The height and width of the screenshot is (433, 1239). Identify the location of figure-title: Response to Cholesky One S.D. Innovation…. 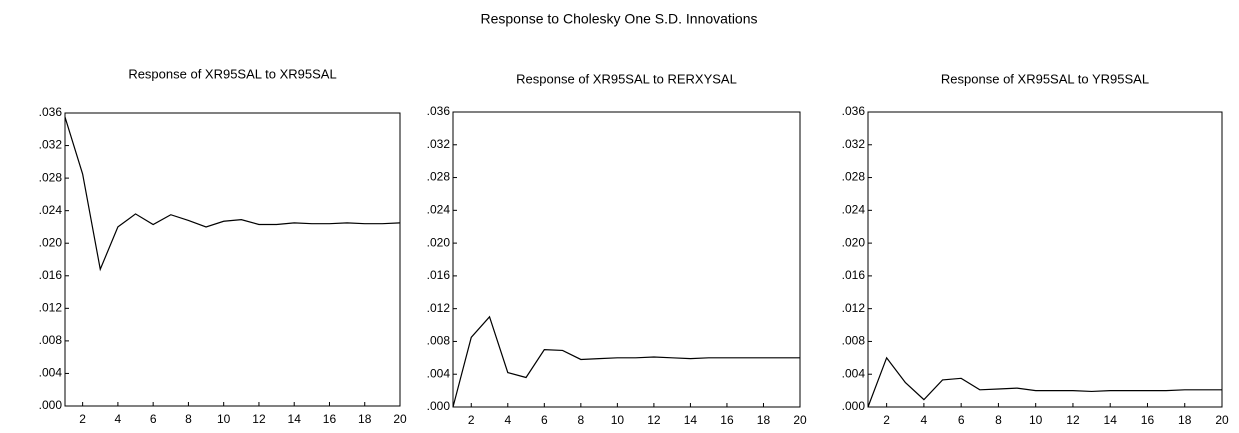
(618, 19).